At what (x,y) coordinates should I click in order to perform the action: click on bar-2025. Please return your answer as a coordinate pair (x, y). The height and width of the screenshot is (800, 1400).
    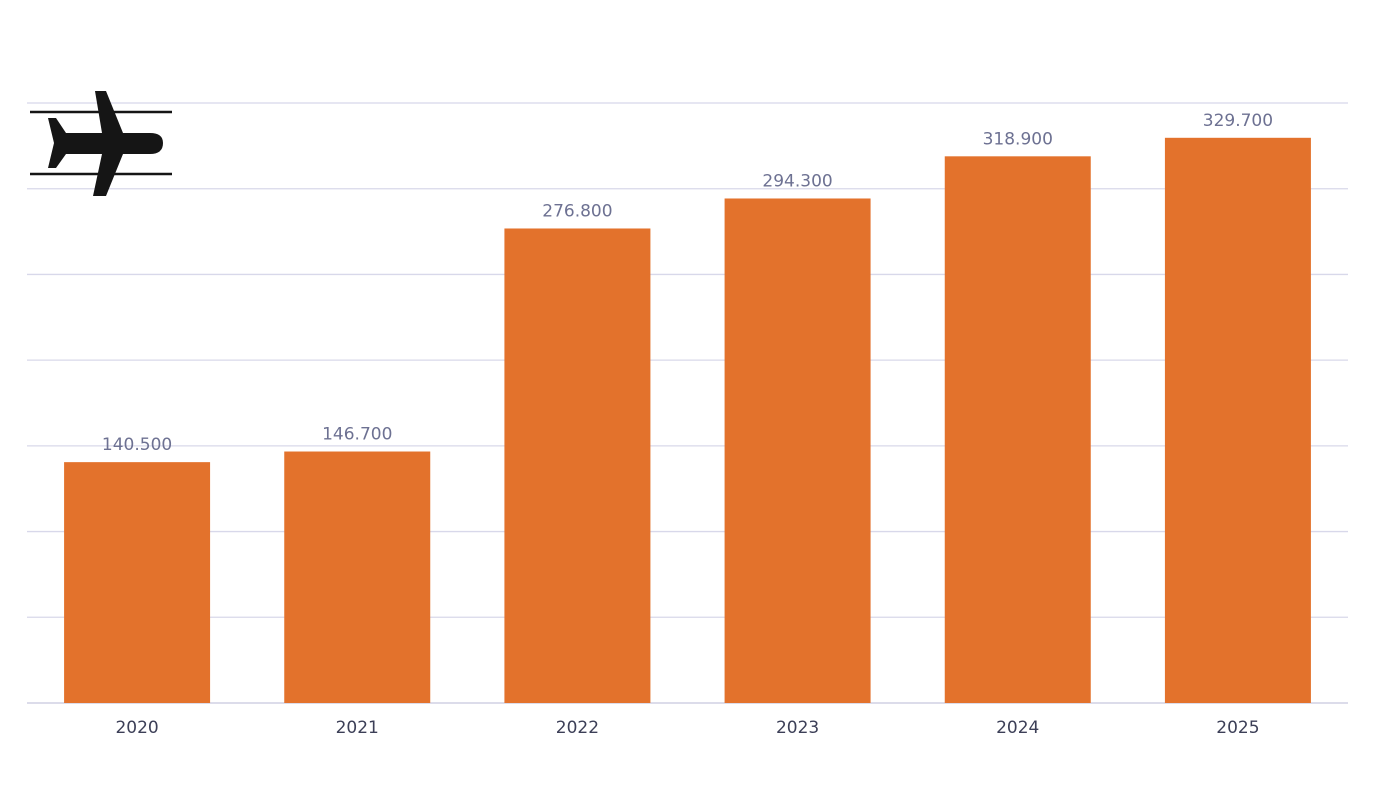
    Looking at the image, I should click on (1237, 420).